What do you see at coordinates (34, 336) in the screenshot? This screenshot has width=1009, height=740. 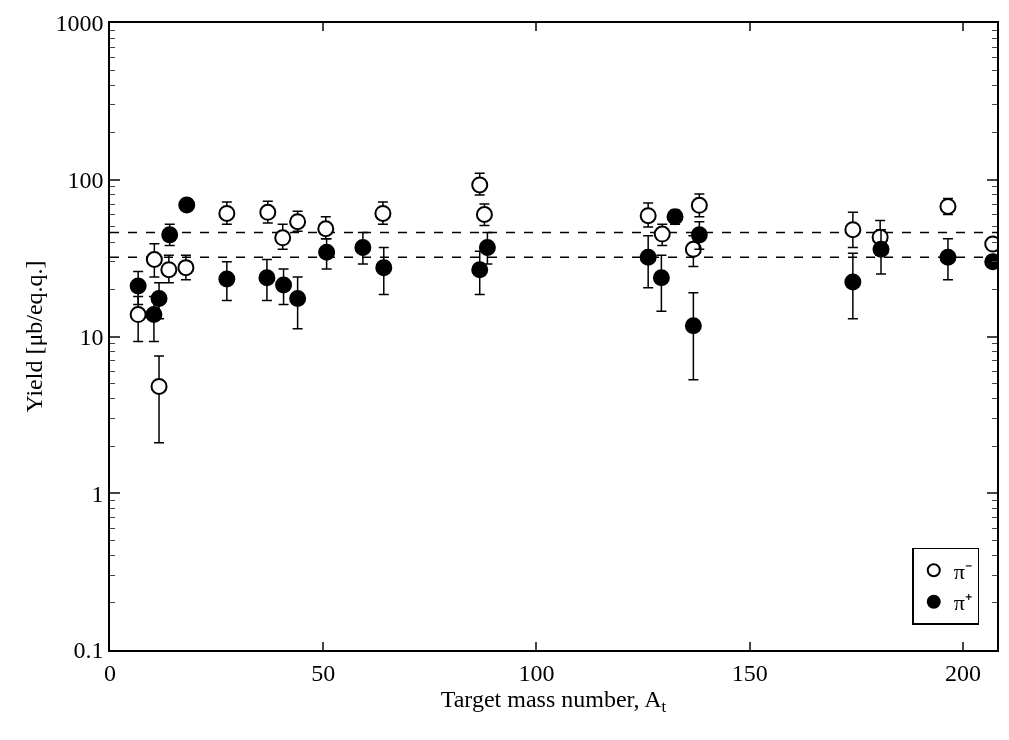 I see `y-axis-title: Yield [μb/eq.q.]` at bounding box center [34, 336].